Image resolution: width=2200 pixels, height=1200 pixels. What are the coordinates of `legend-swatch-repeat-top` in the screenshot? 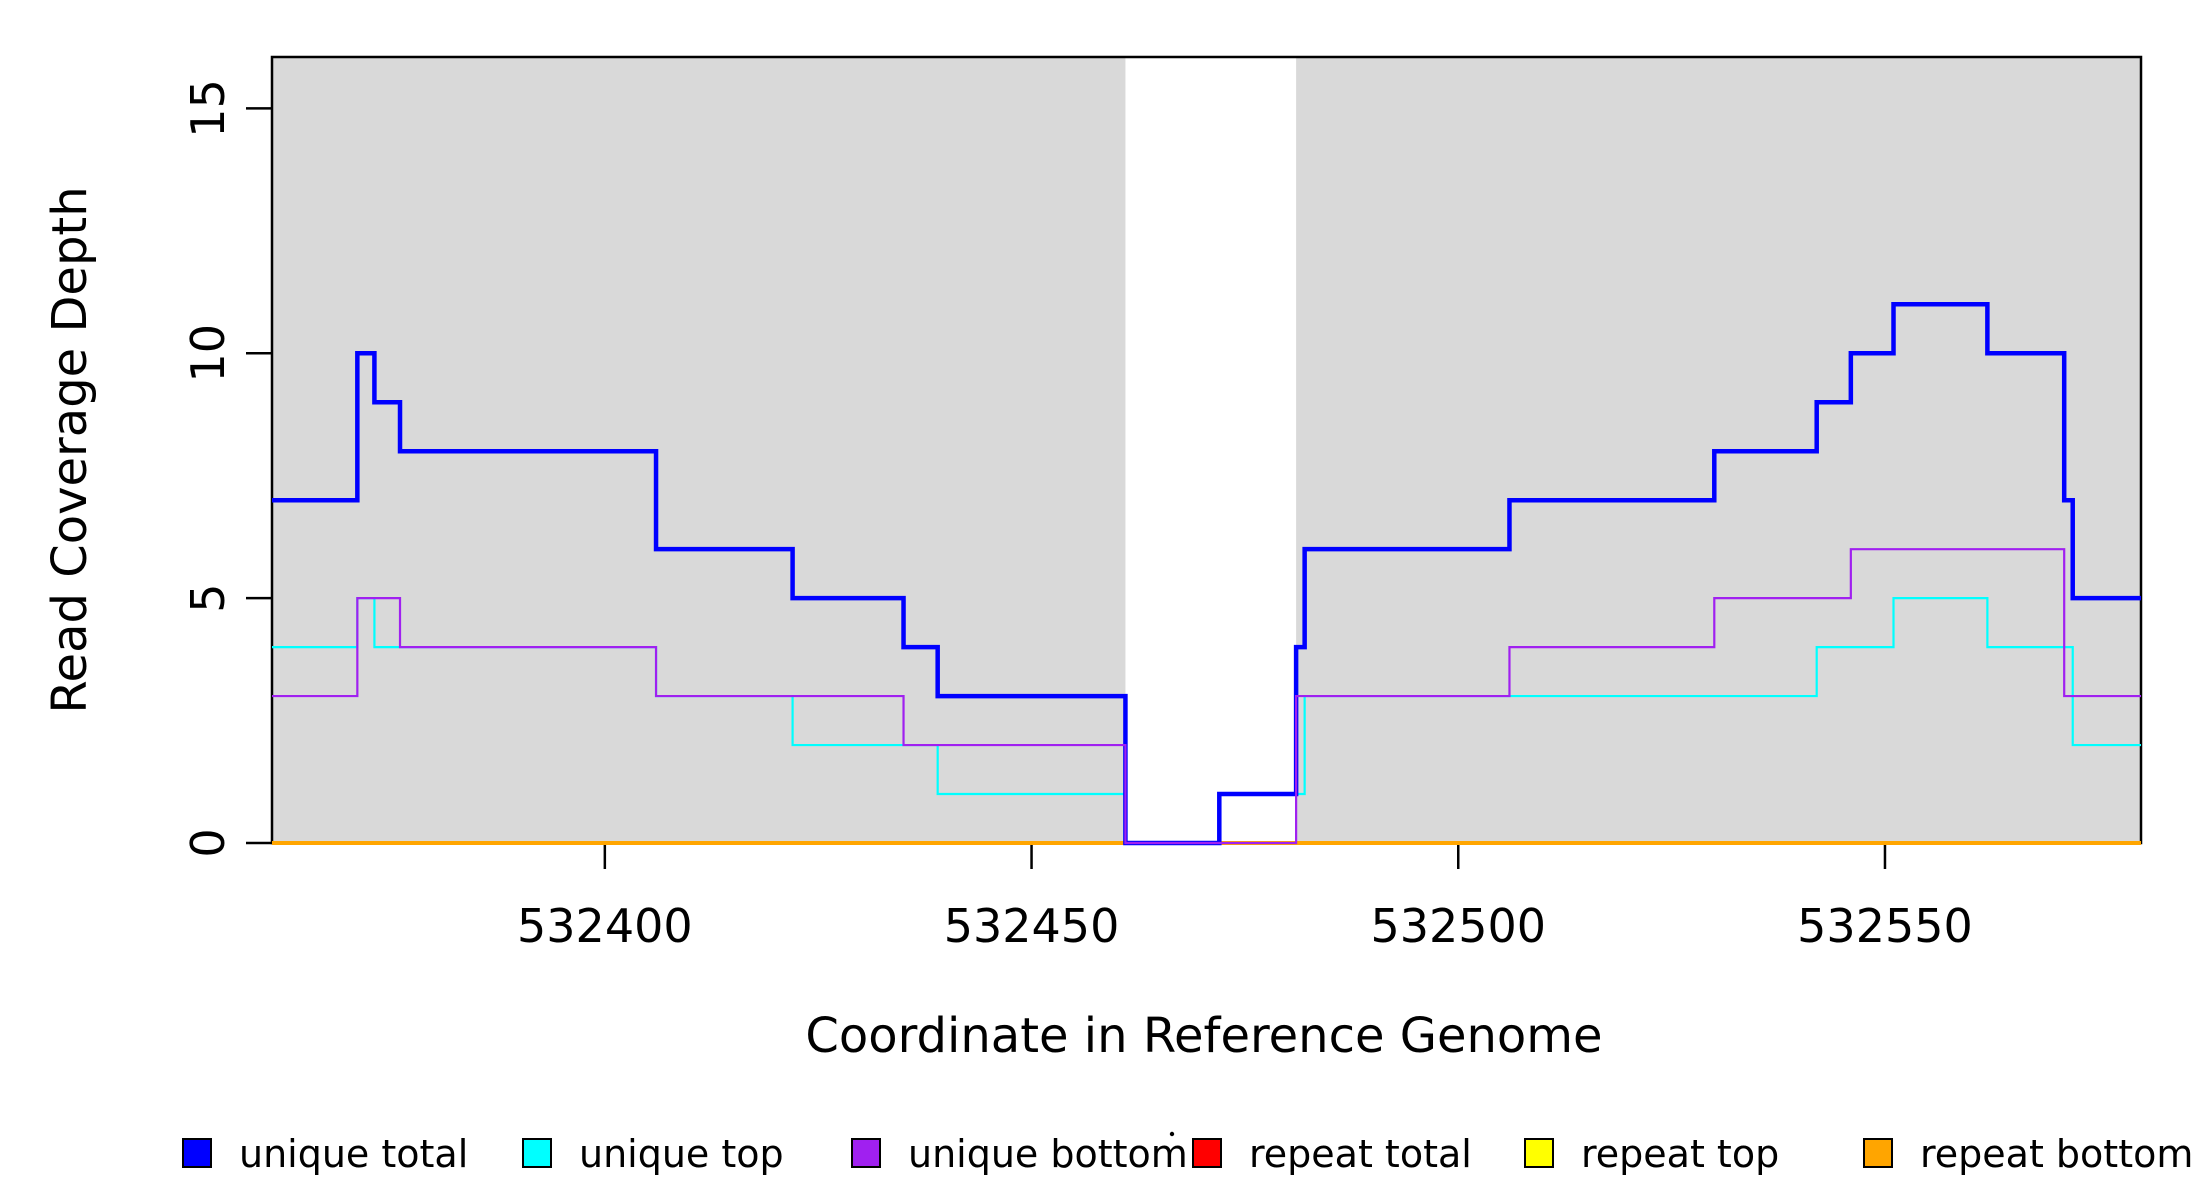 It's located at (1539, 1153).